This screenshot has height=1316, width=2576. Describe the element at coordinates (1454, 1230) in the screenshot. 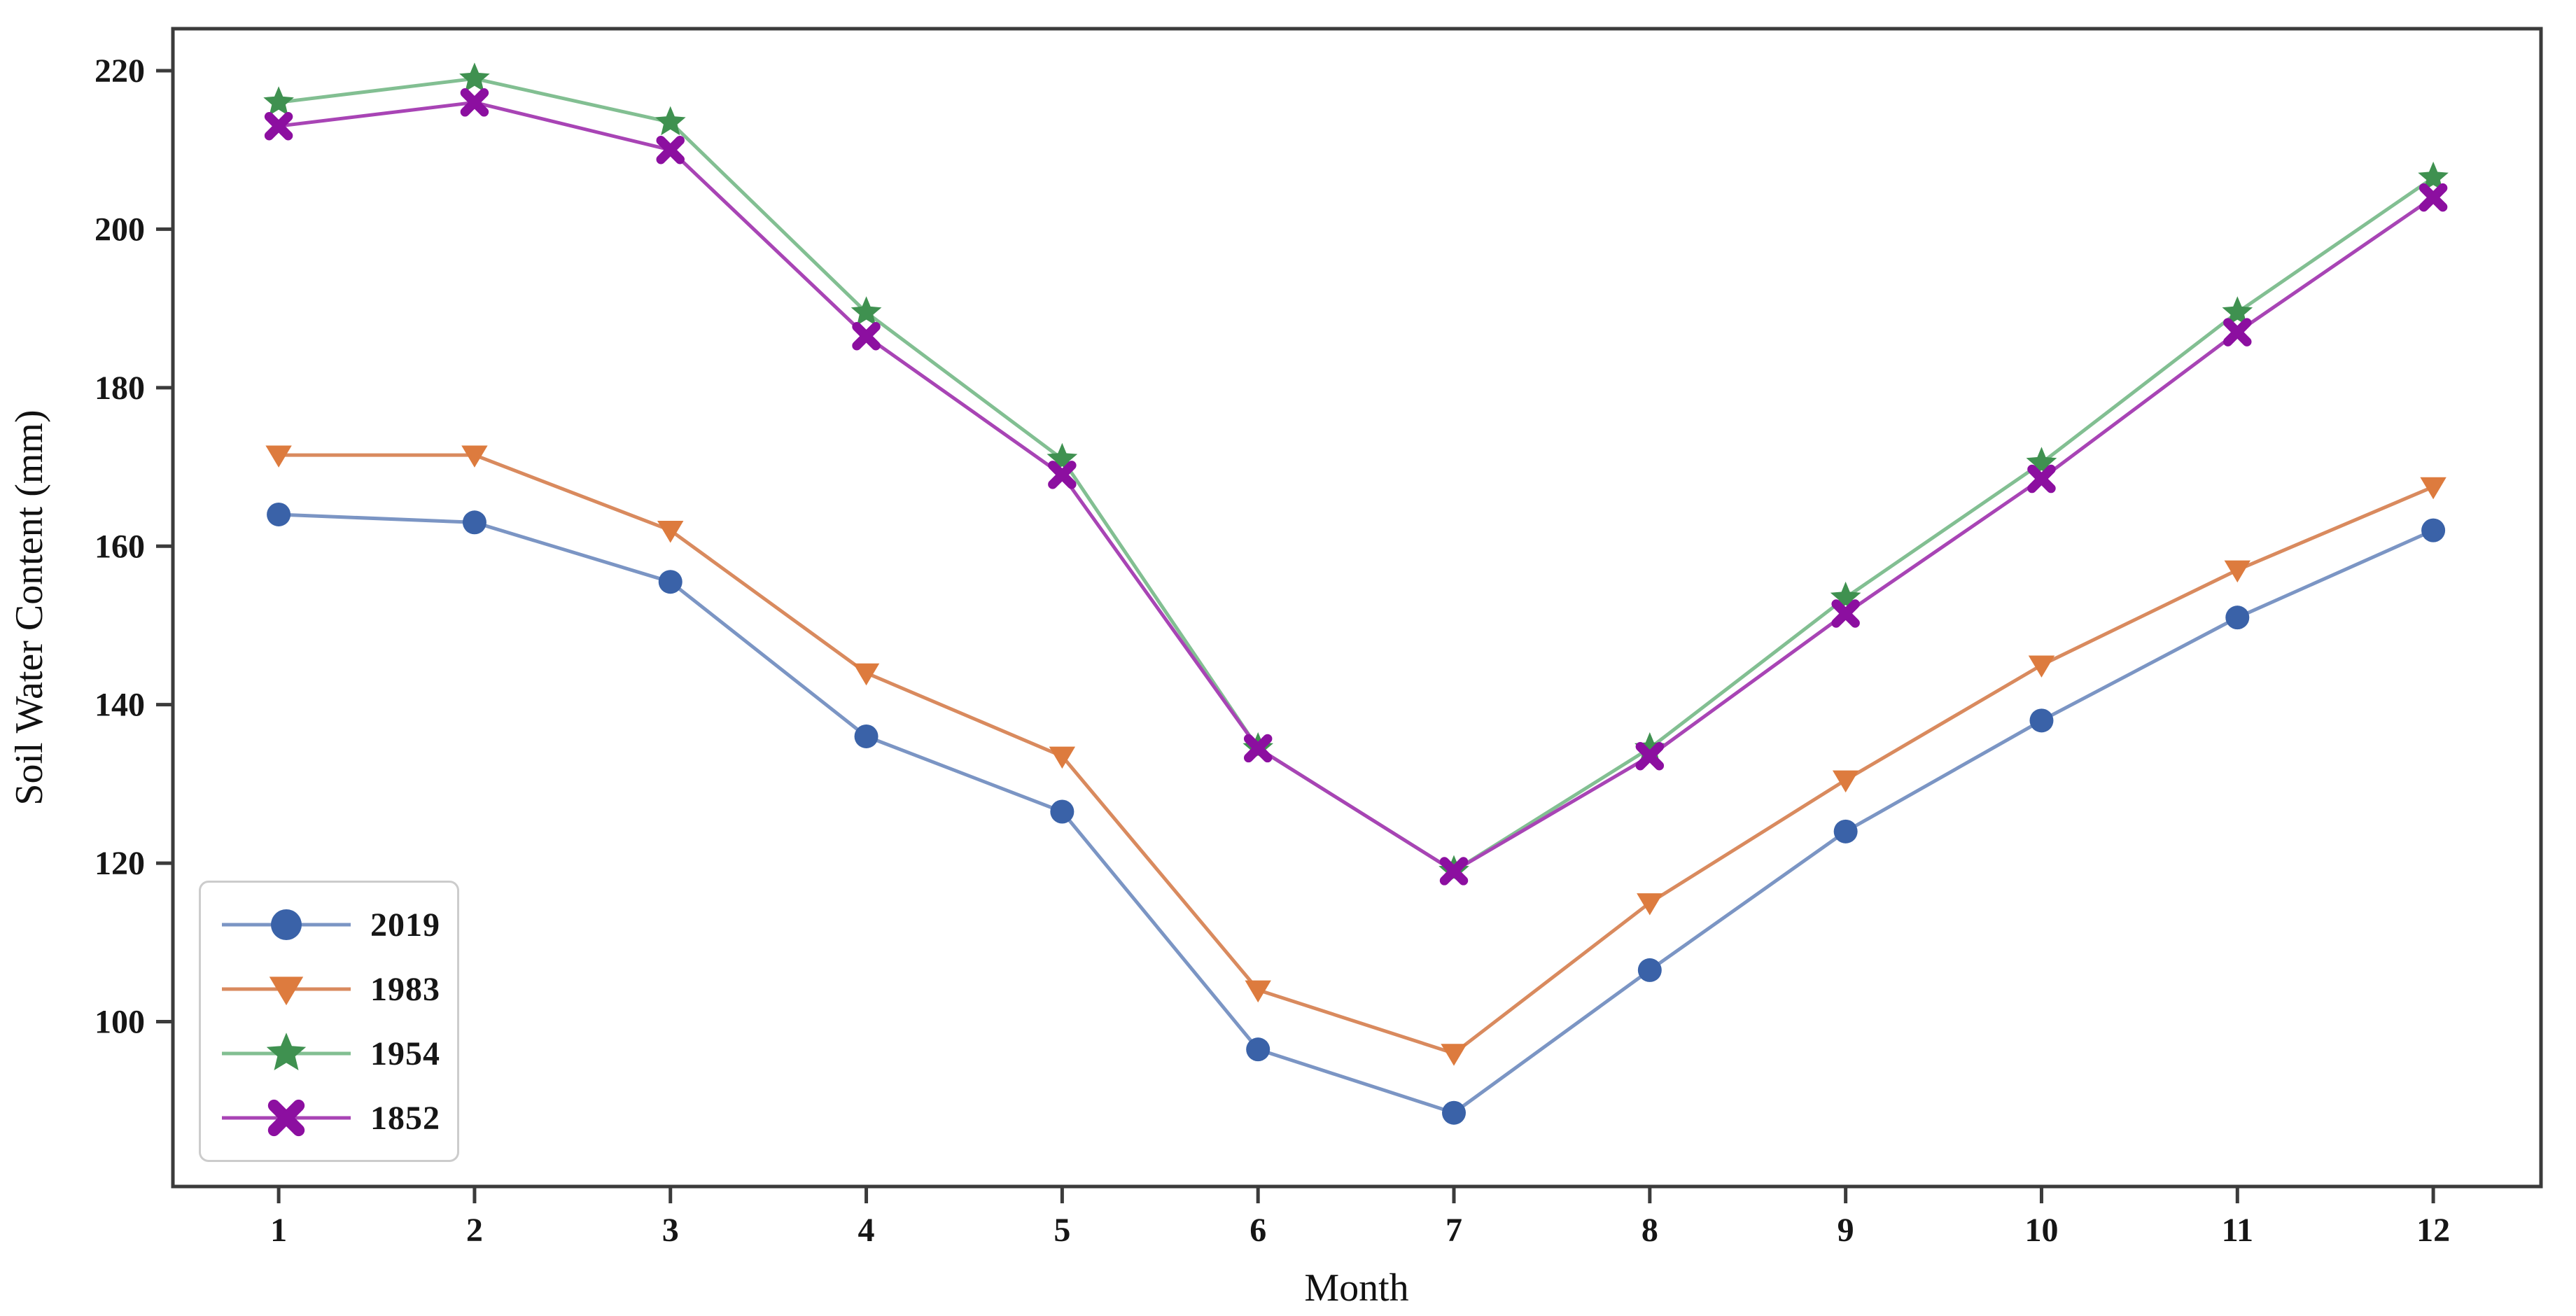

I see `x-tick-label: 7` at that location.